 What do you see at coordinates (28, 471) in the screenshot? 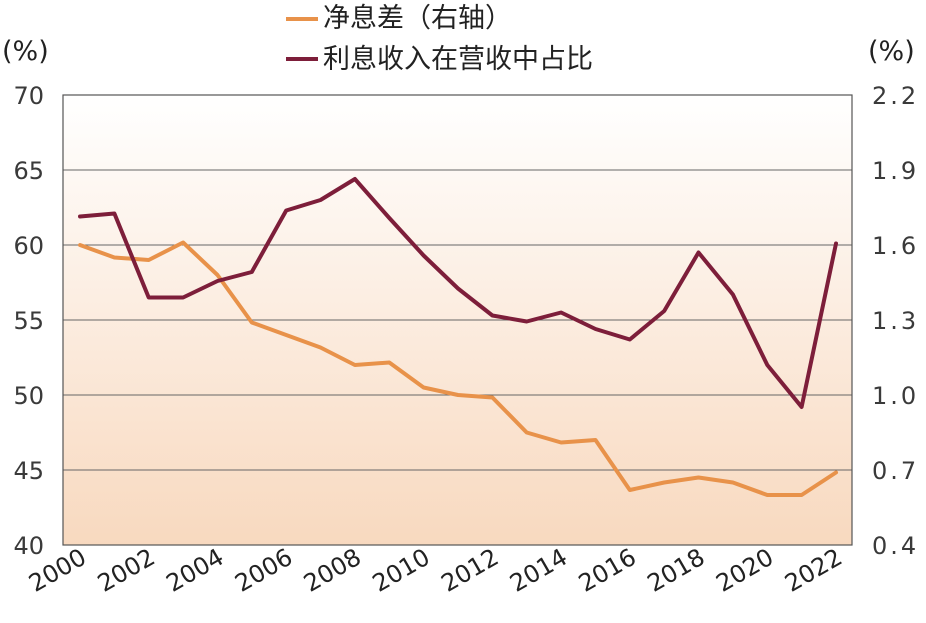
I see `left-tick-label: 45` at bounding box center [28, 471].